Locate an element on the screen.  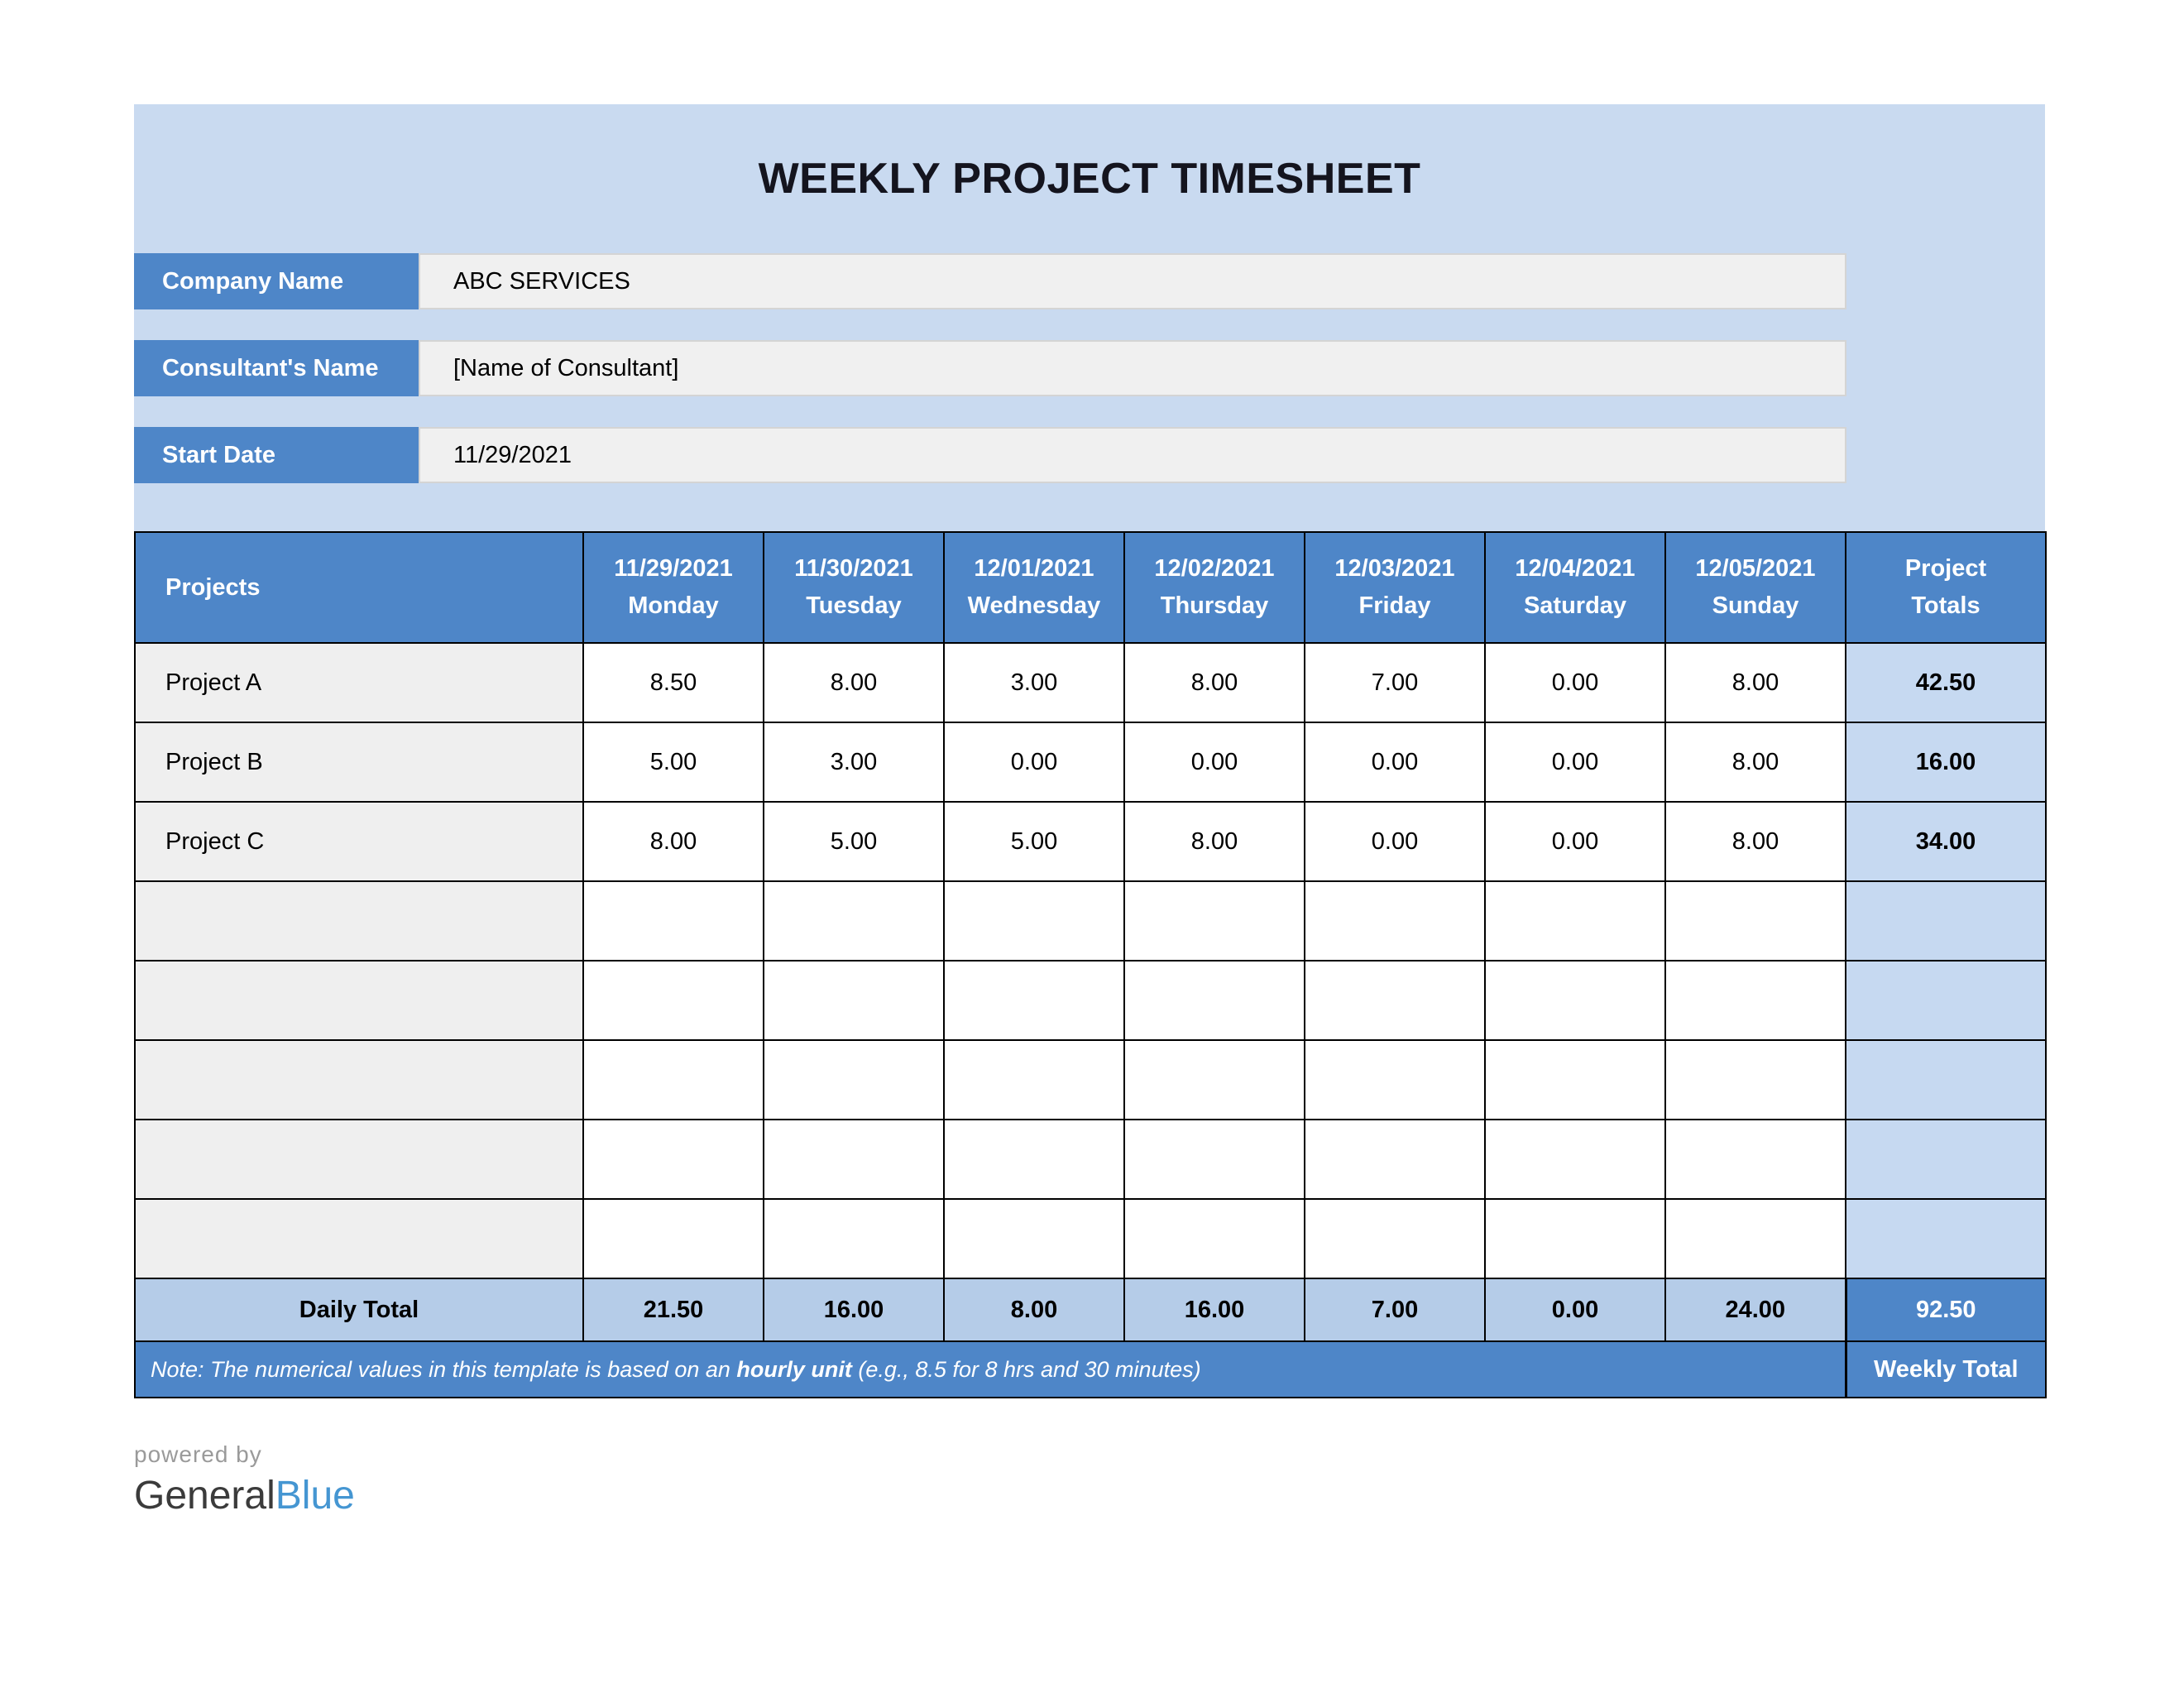
field-row-start-date: Start Date 11/29/2021 is located at coordinates (1089, 455).